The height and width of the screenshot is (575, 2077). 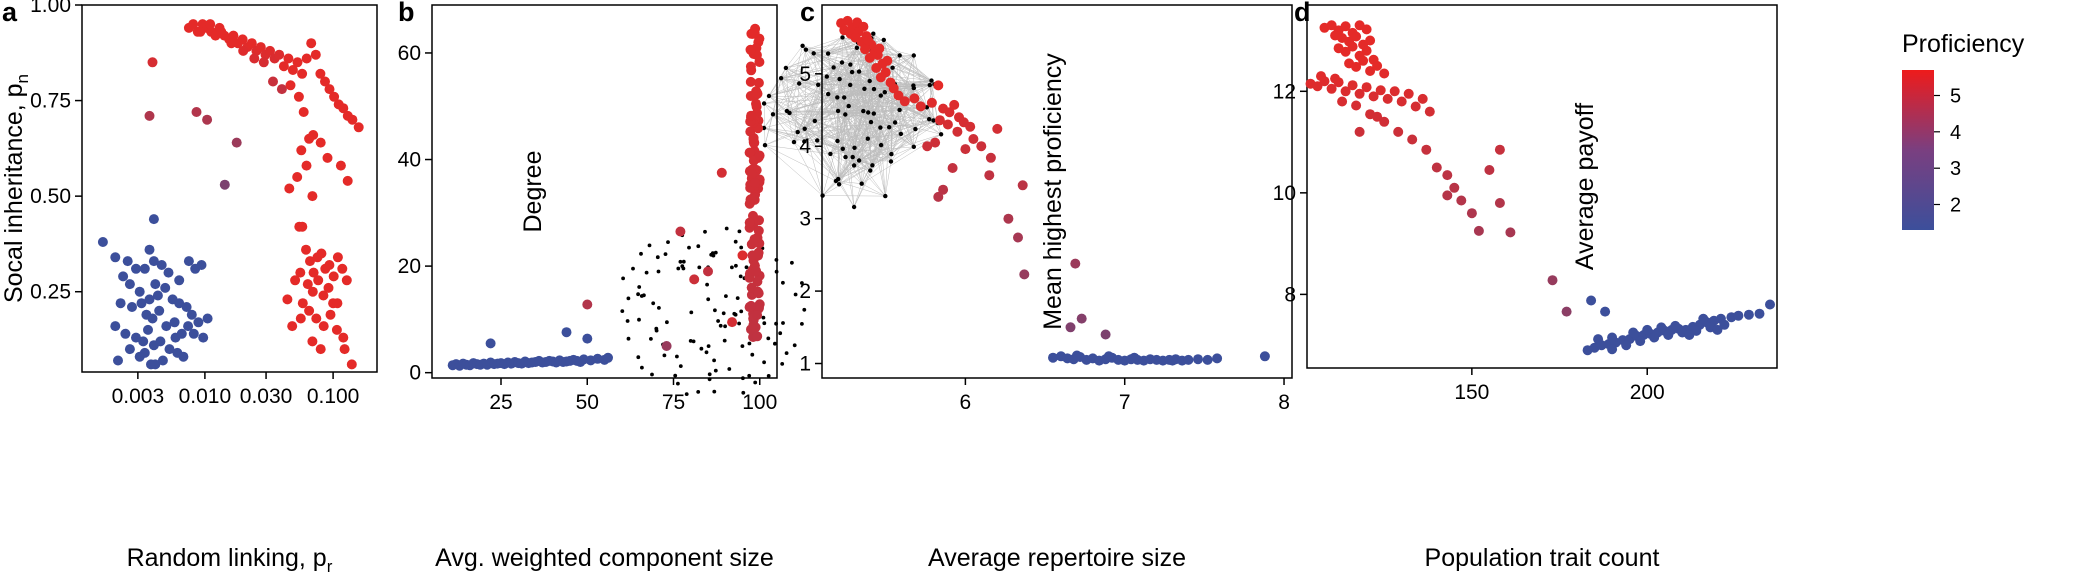 What do you see at coordinates (533, 192) in the screenshot?
I see `y-axis-title: Degree` at bounding box center [533, 192].